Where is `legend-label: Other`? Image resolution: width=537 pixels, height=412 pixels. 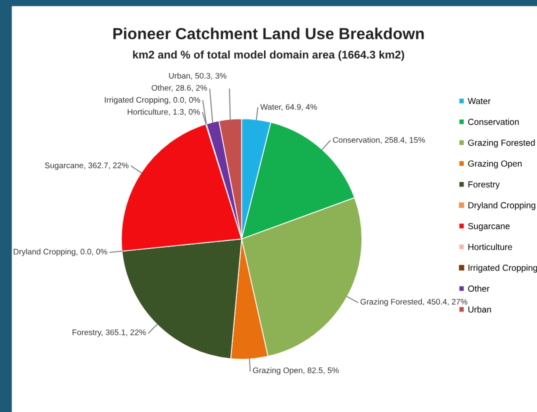
legend-label: Other is located at coordinates (479, 288).